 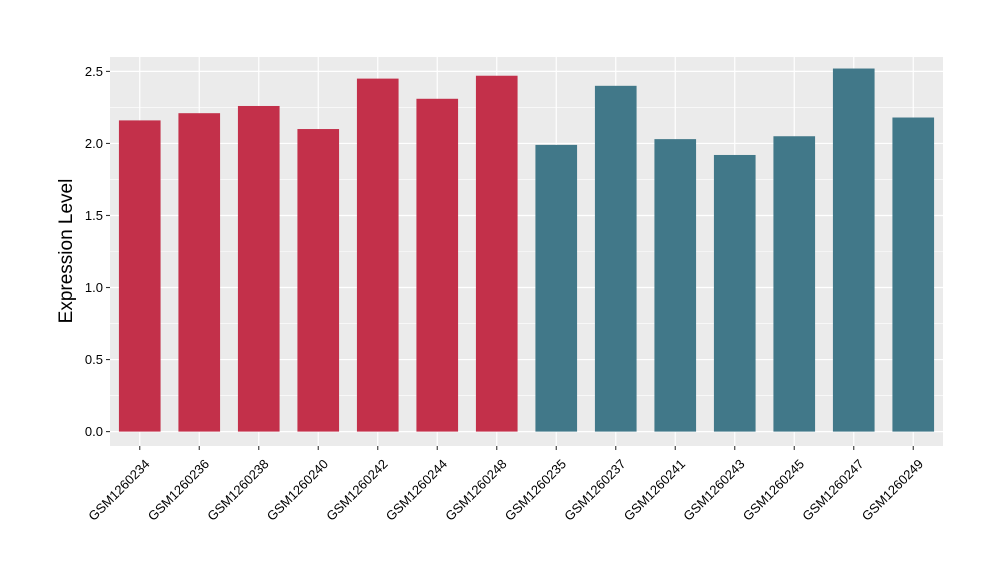 What do you see at coordinates (654, 489) in the screenshot?
I see `x-tick-label: GSM1260241` at bounding box center [654, 489].